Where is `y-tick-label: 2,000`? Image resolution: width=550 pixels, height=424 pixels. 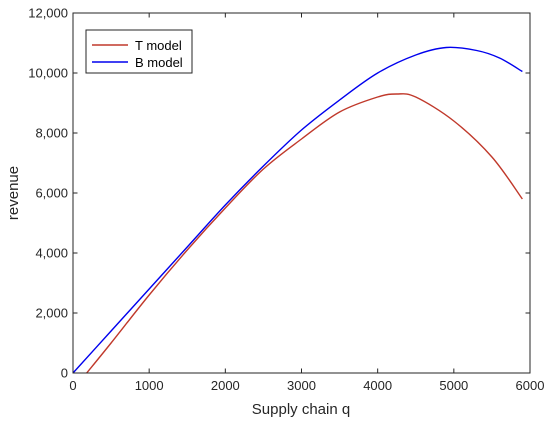 y-tick-label: 2,000 is located at coordinates (51, 313).